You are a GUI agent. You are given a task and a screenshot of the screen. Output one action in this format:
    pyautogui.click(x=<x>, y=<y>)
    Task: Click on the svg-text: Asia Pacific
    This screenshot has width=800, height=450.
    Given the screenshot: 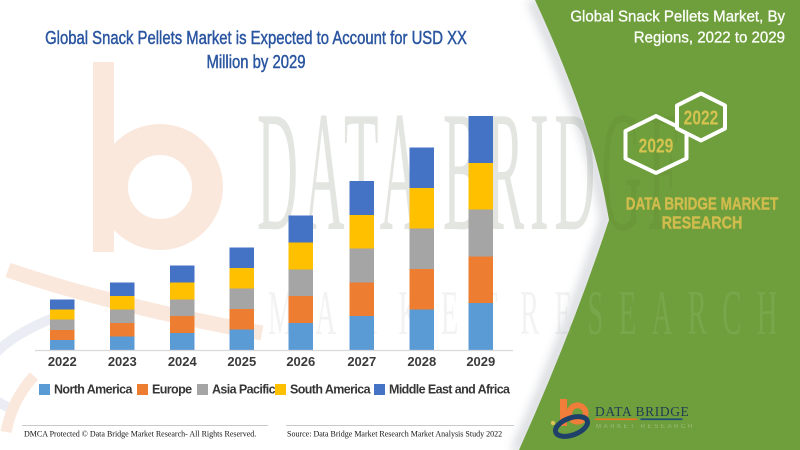 What is the action you would take?
    pyautogui.click(x=244, y=390)
    